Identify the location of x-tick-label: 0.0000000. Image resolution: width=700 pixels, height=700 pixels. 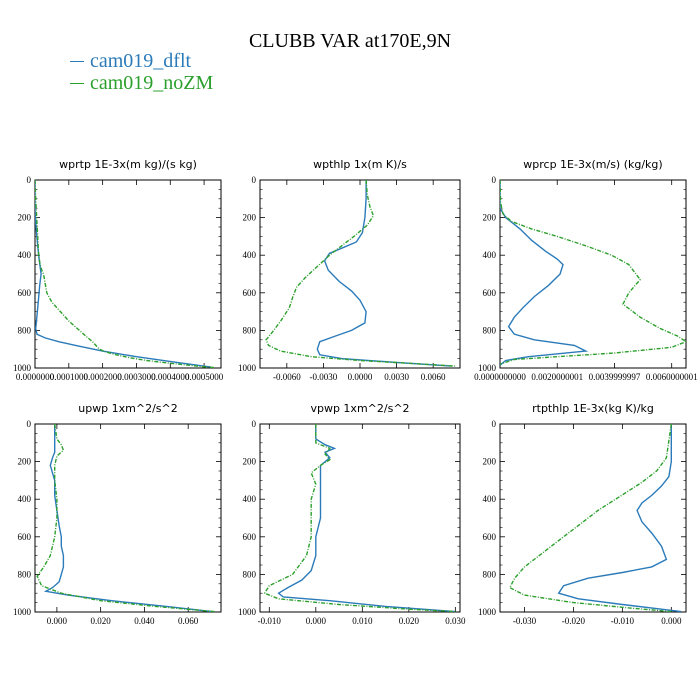
(35, 377).